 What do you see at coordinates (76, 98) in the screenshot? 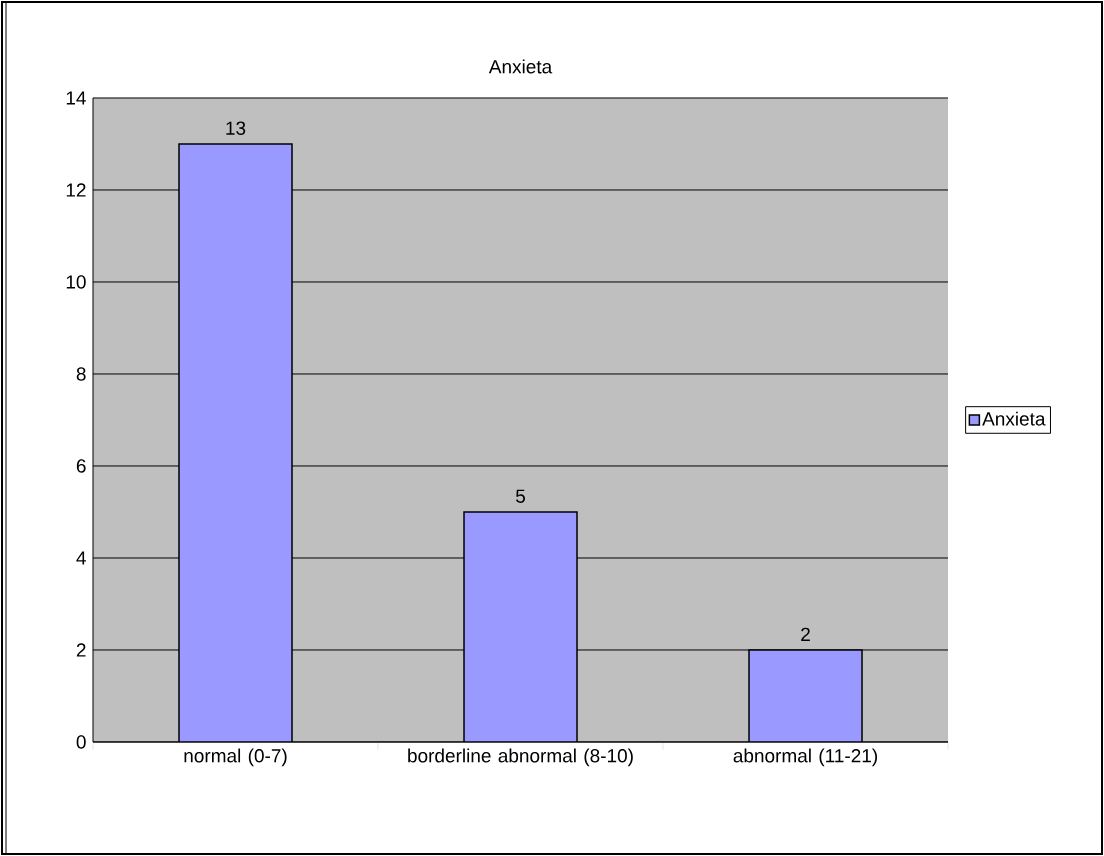
I see `y-tick-label: 14` at bounding box center [76, 98].